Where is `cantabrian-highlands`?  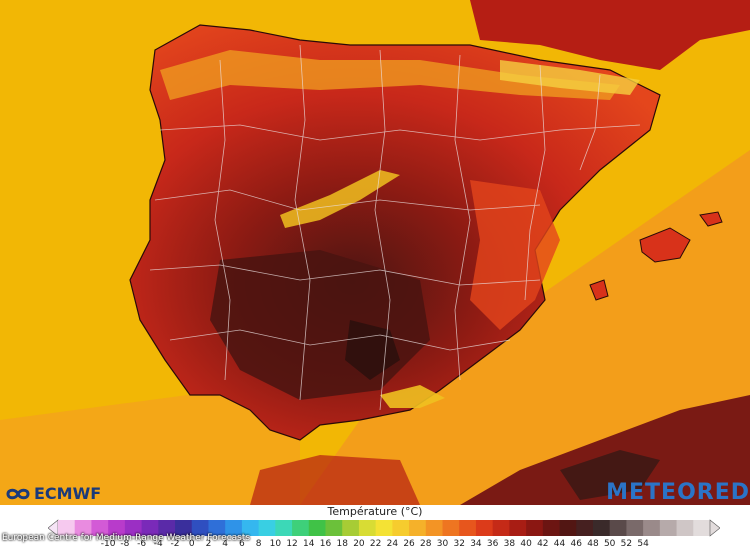 cantabrian-highlands is located at coordinates (390, 75).